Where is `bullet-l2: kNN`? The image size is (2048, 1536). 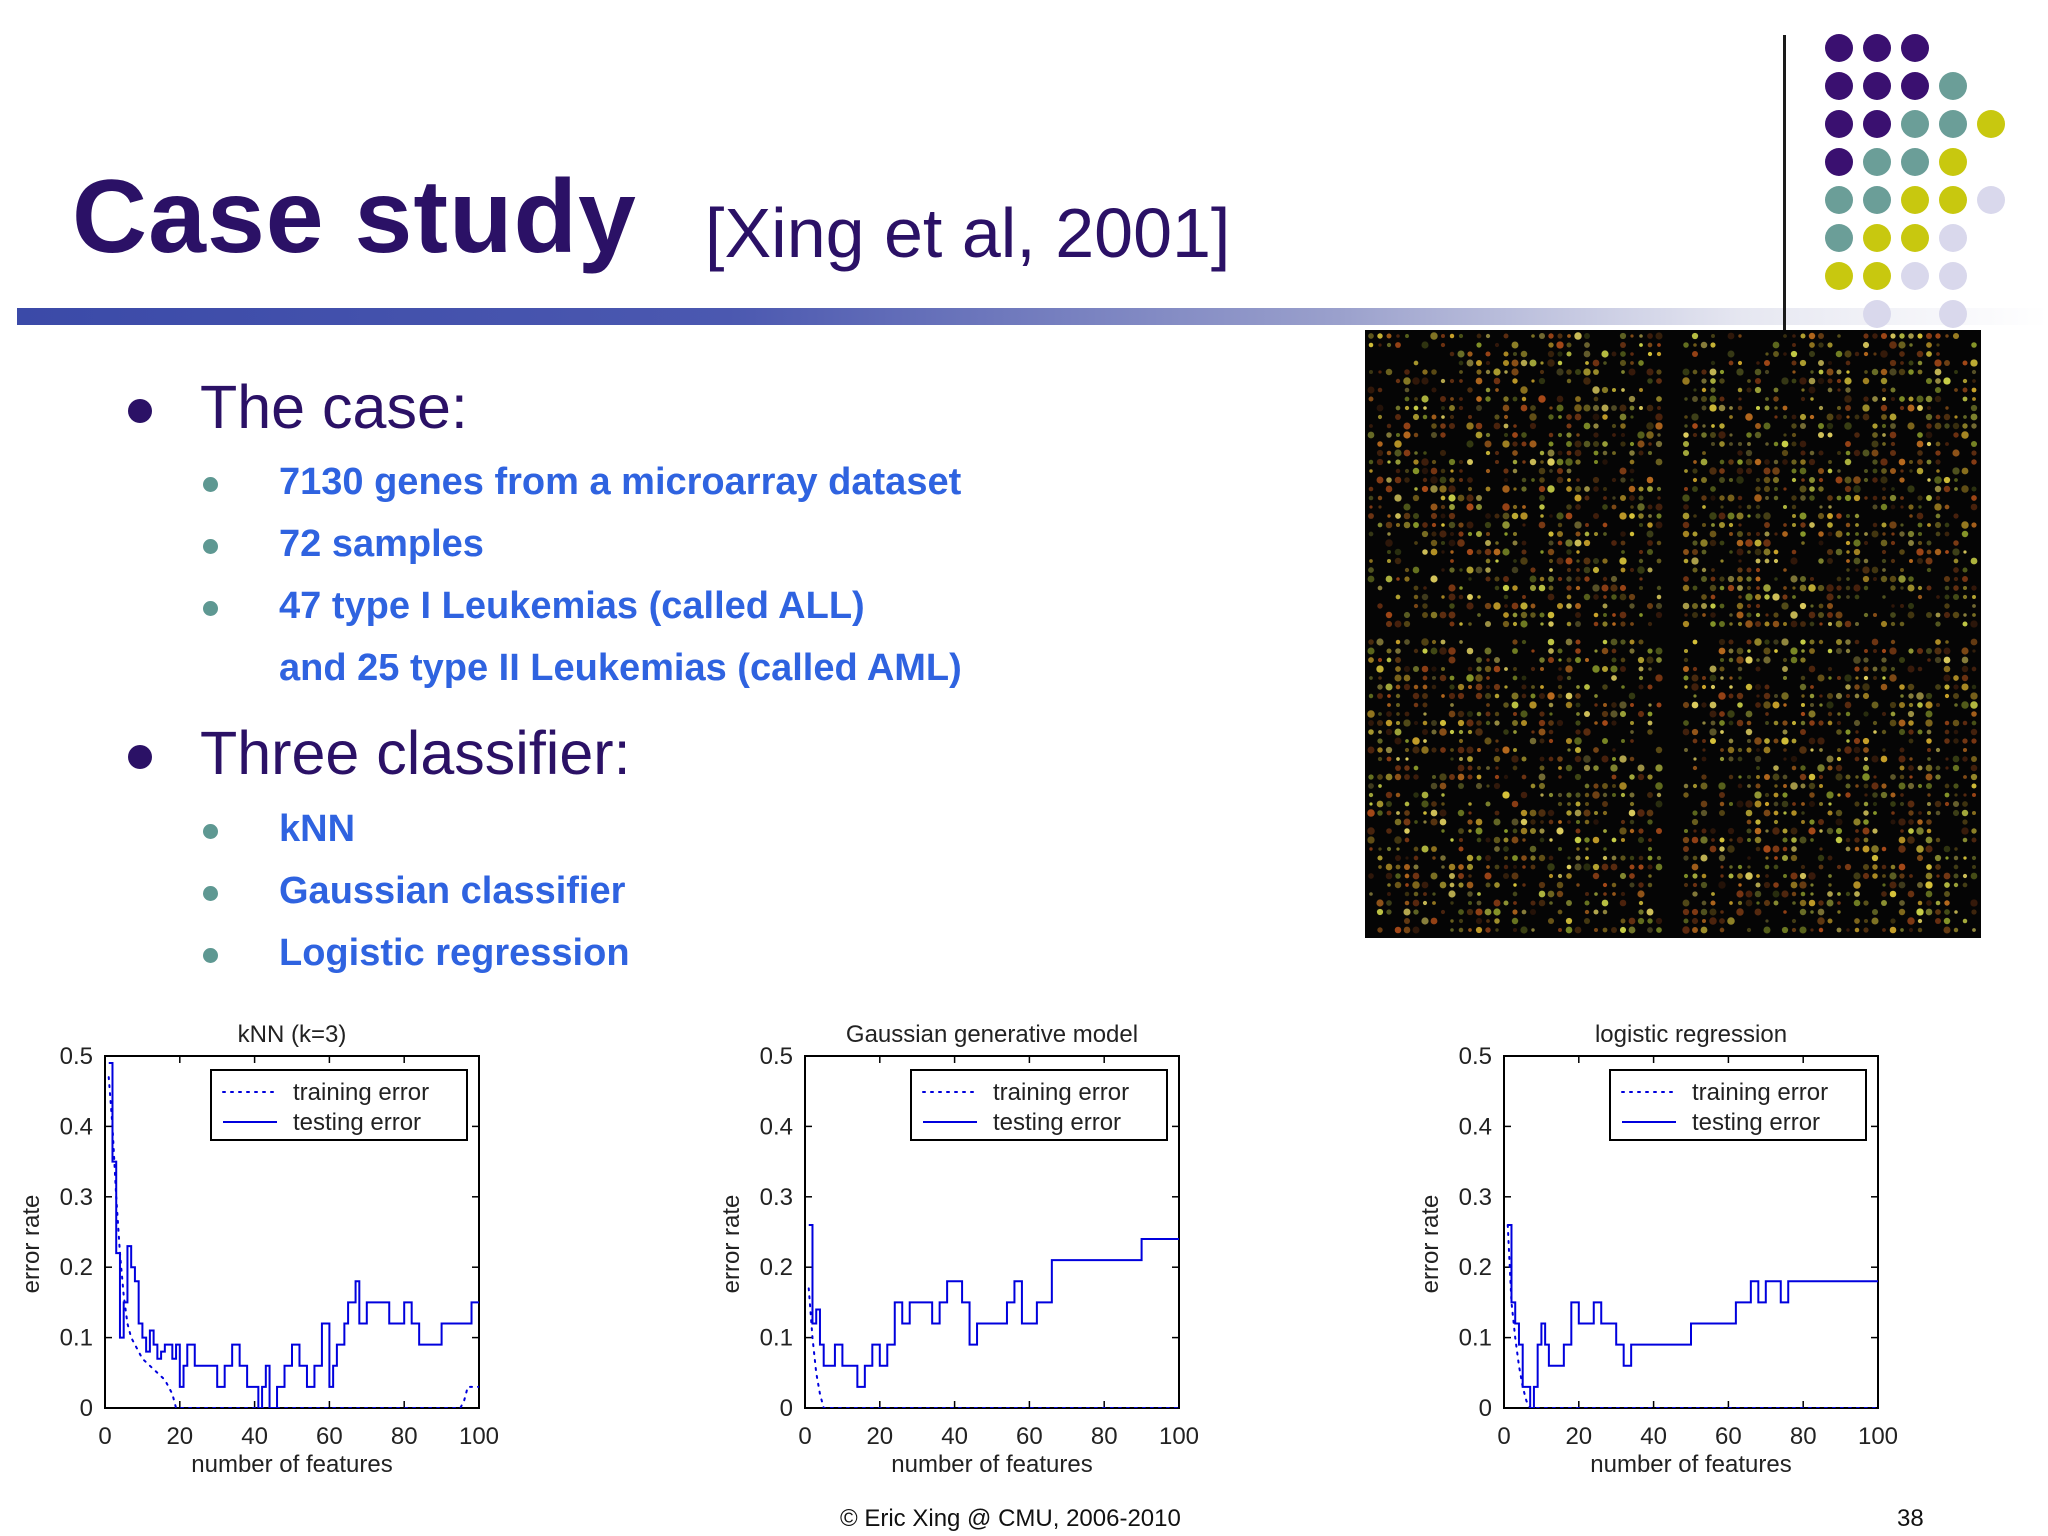
bullet-l2: kNN is located at coordinates (279, 829).